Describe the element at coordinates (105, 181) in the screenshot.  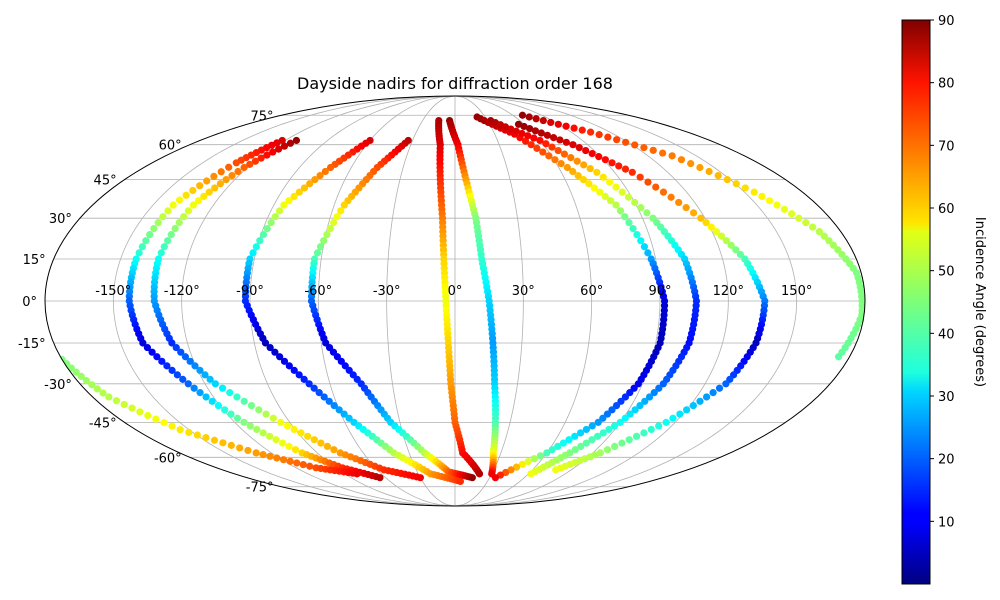
I see `lat-tick-label: 45°` at that location.